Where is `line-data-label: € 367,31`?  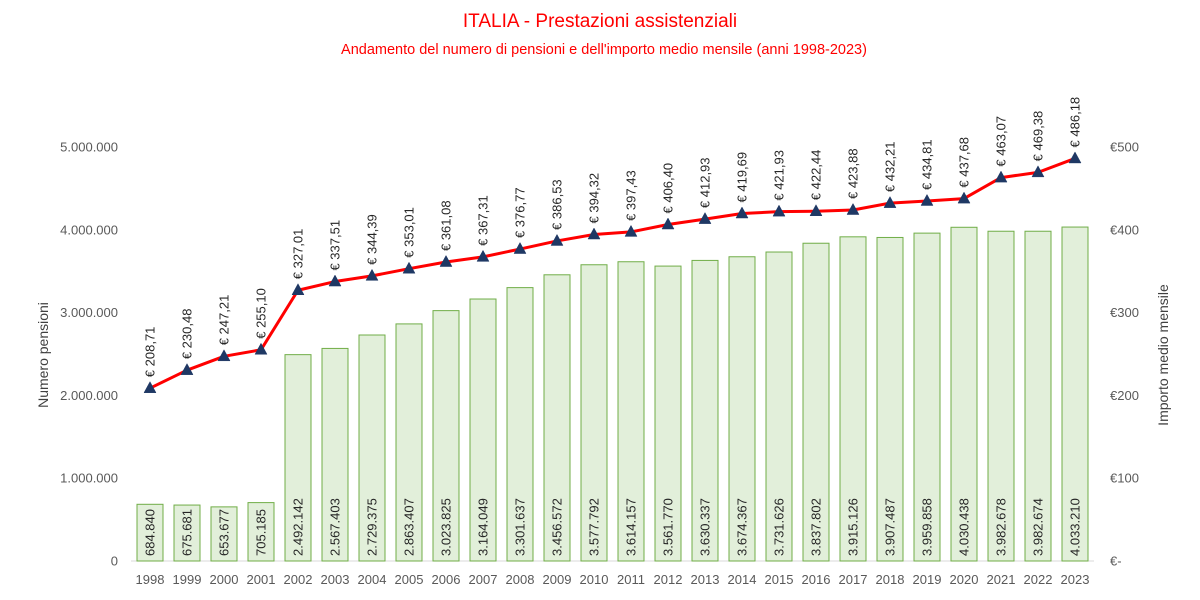 line-data-label: € 367,31 is located at coordinates (483, 220).